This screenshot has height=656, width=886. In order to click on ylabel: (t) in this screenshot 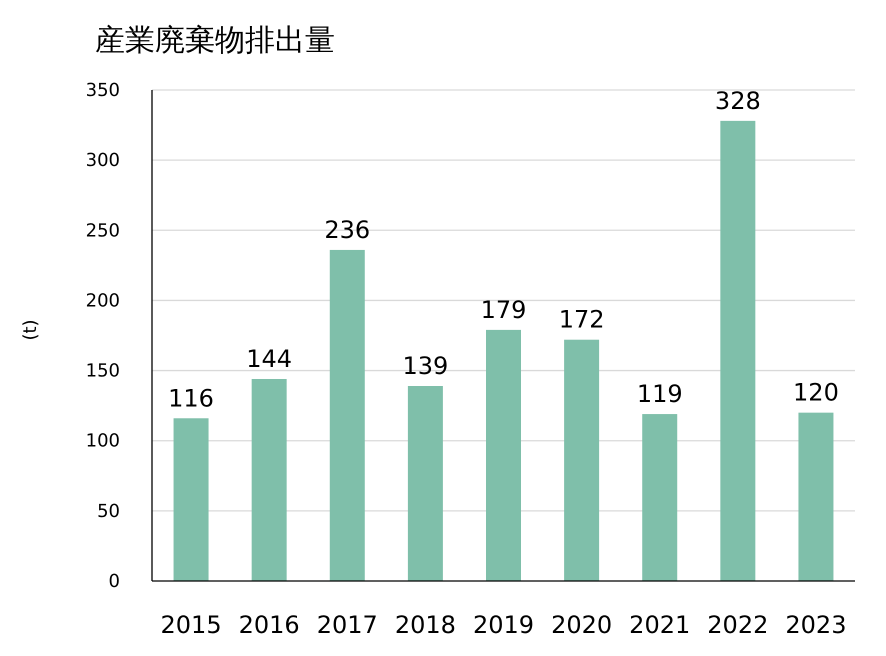, I will do `click(30, 330)`.